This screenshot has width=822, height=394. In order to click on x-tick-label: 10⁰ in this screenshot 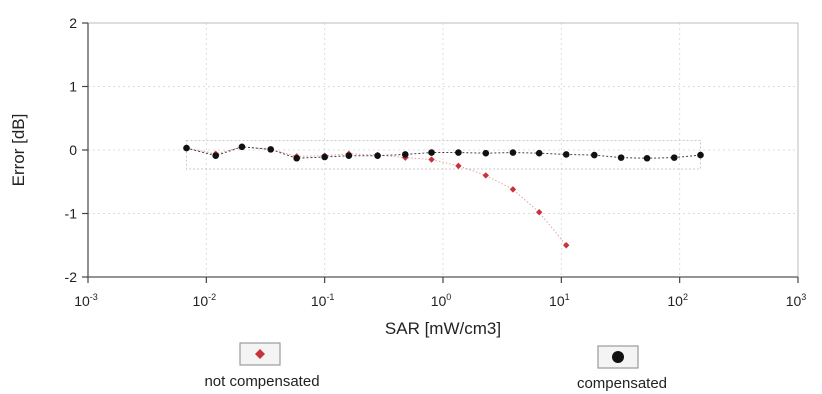, I will do `click(441, 300)`.